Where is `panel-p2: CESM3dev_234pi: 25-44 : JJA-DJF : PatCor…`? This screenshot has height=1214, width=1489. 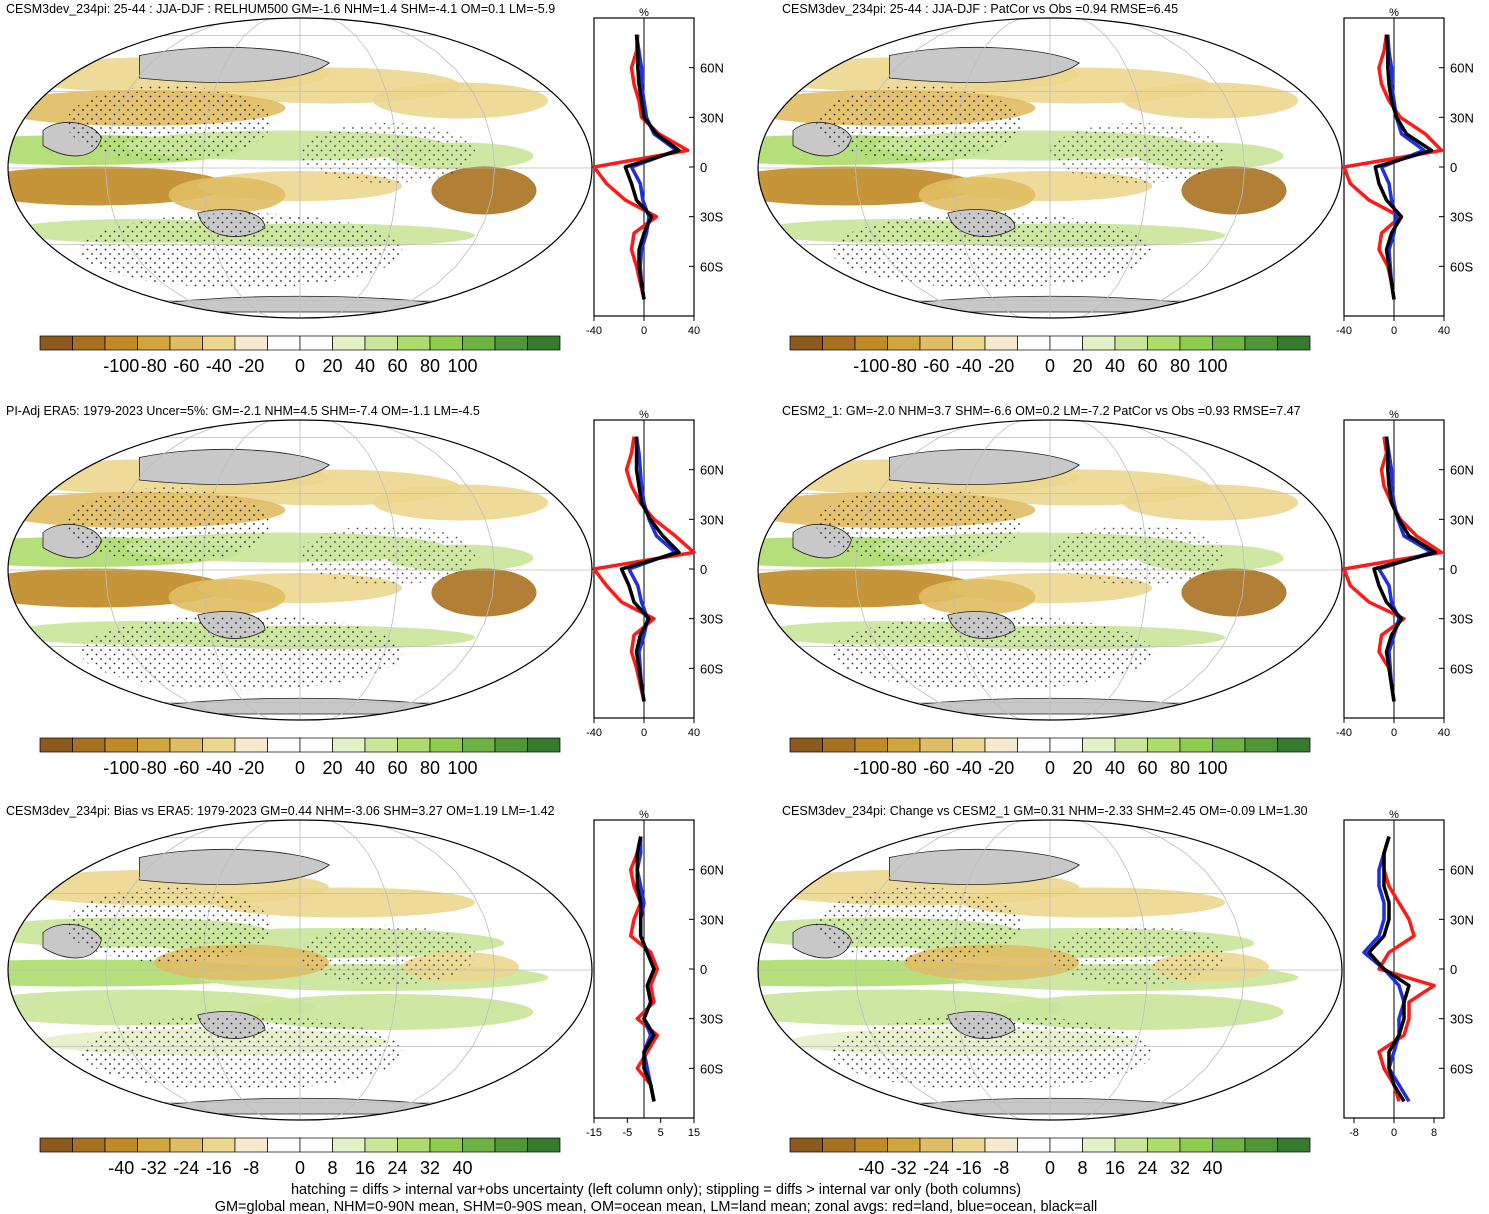 panel-p2: CESM3dev_234pi: 25-44 : JJA-DJF : PatCor… is located at coordinates (1115, 189).